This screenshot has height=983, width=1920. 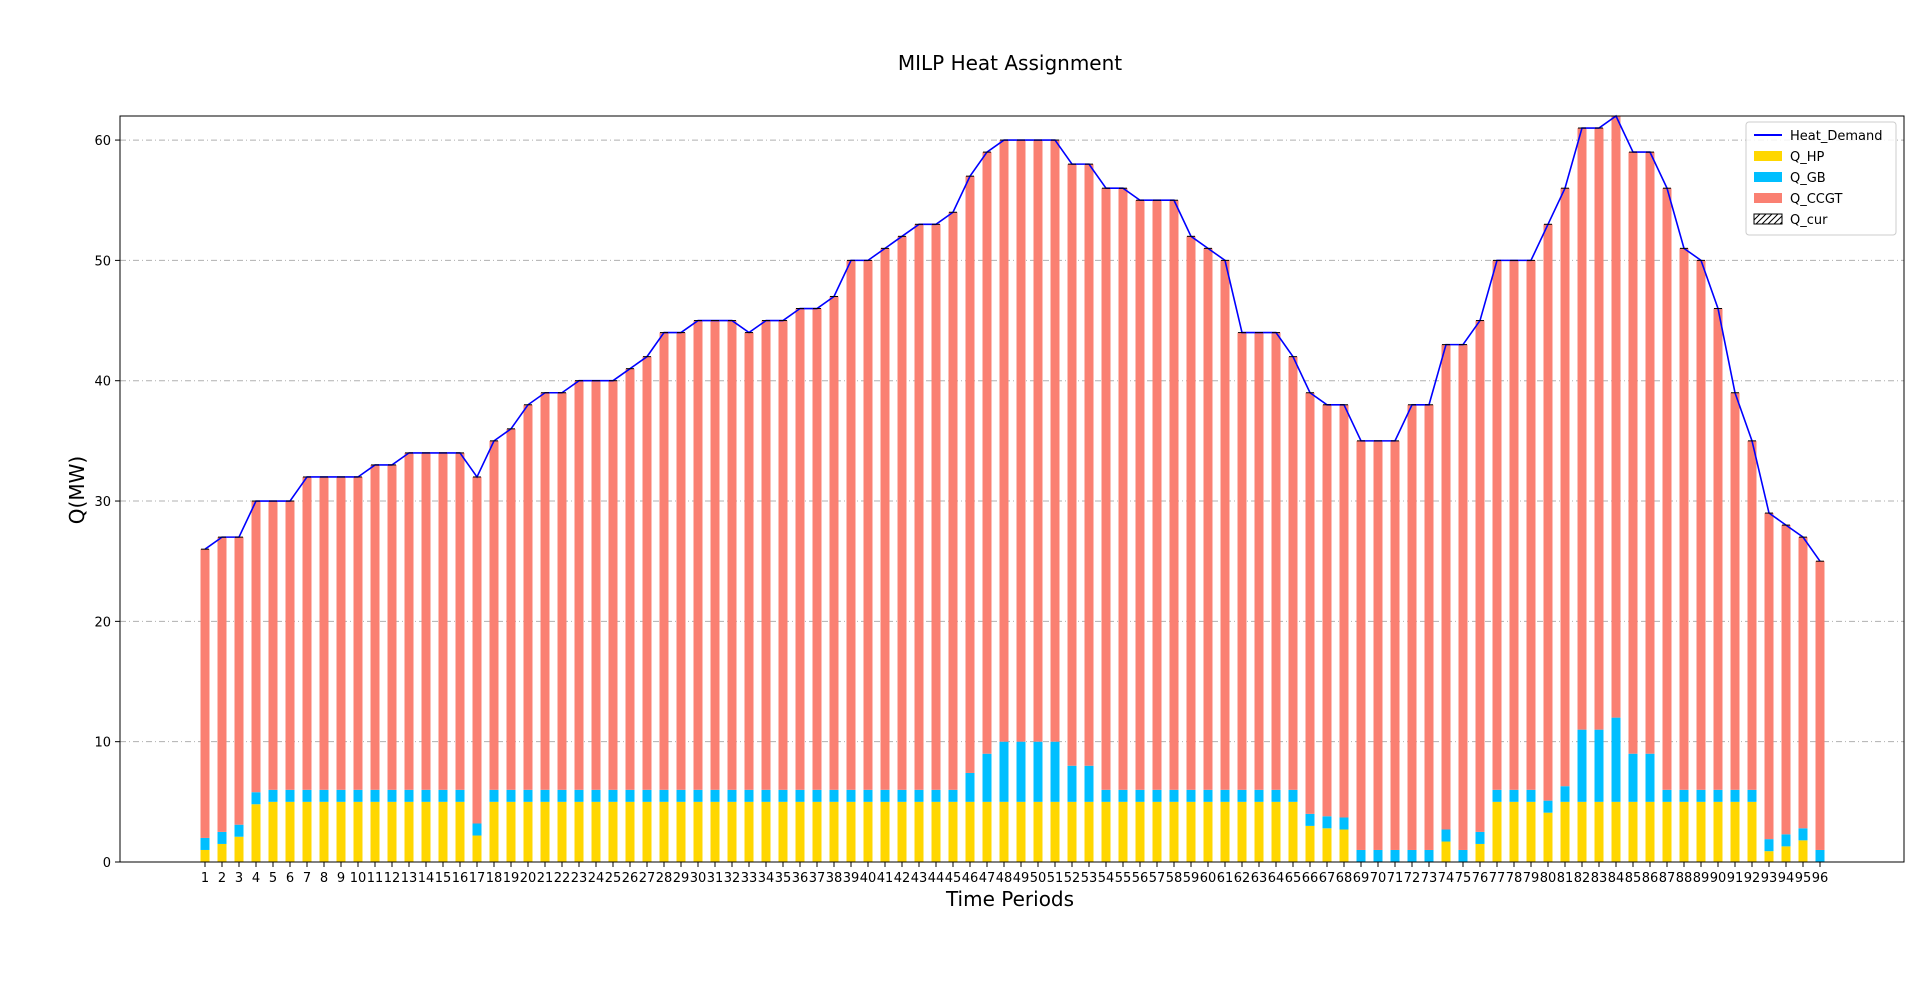 What do you see at coordinates (1463, 878) in the screenshot?
I see `x-tick-label: 75` at bounding box center [1463, 878].